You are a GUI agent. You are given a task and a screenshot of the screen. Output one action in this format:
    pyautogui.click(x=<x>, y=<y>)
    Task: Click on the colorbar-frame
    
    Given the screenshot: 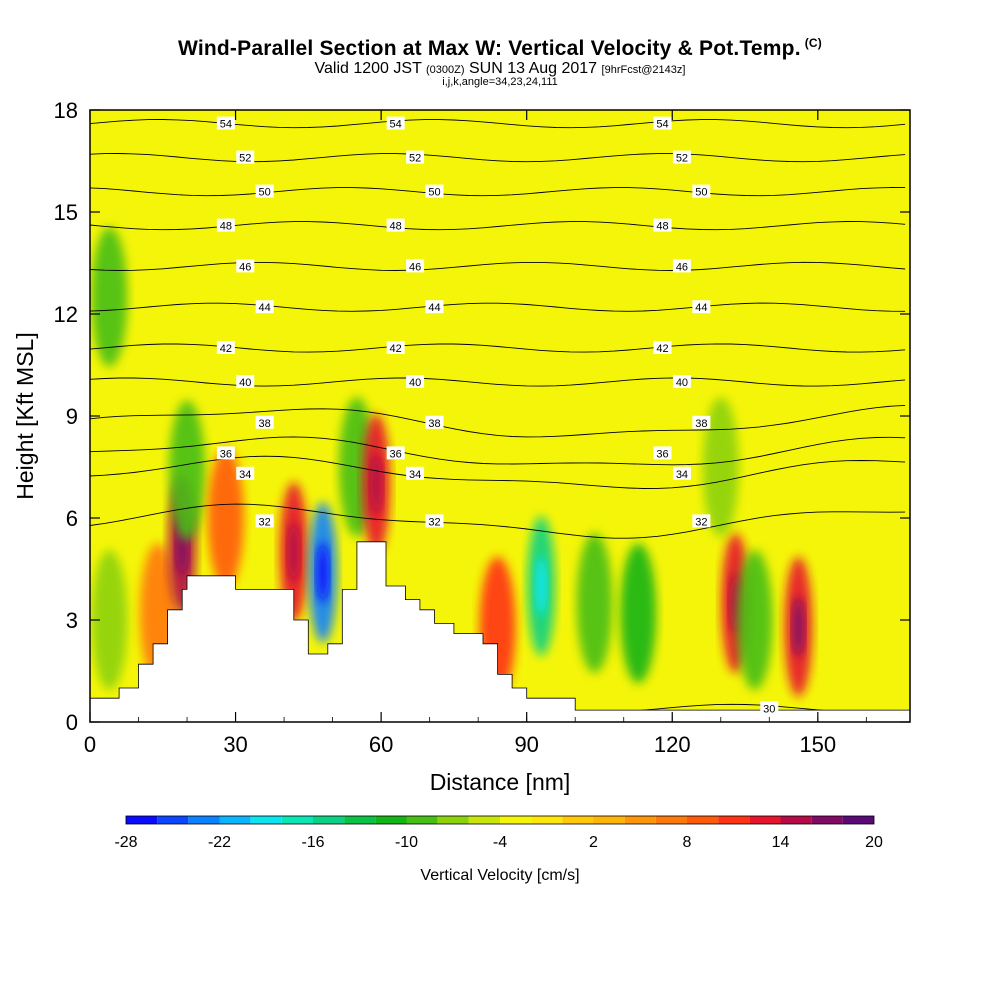 What is the action you would take?
    pyautogui.click(x=500, y=820)
    